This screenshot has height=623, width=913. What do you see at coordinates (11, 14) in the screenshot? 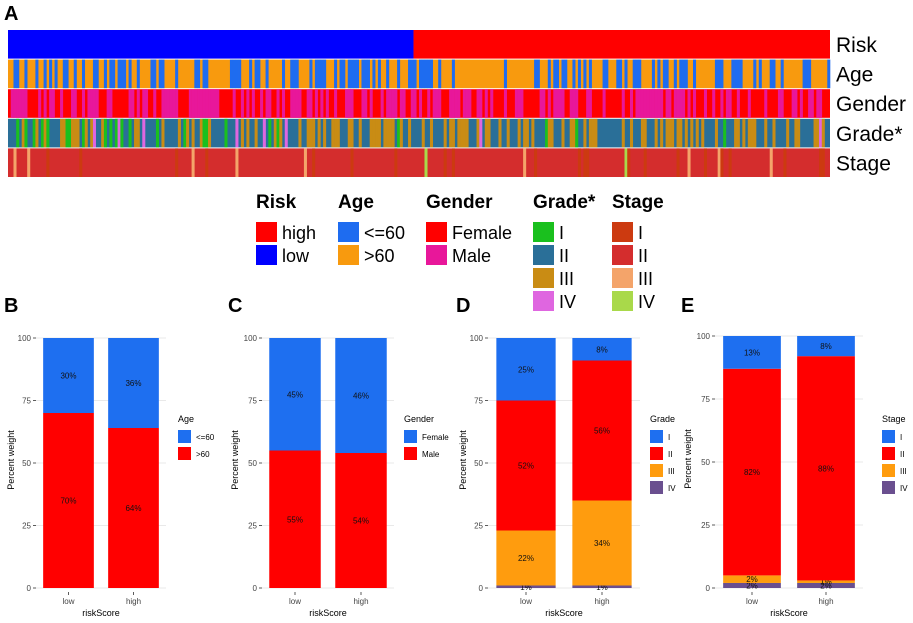
I see `panel-label-a: A` at bounding box center [11, 14].